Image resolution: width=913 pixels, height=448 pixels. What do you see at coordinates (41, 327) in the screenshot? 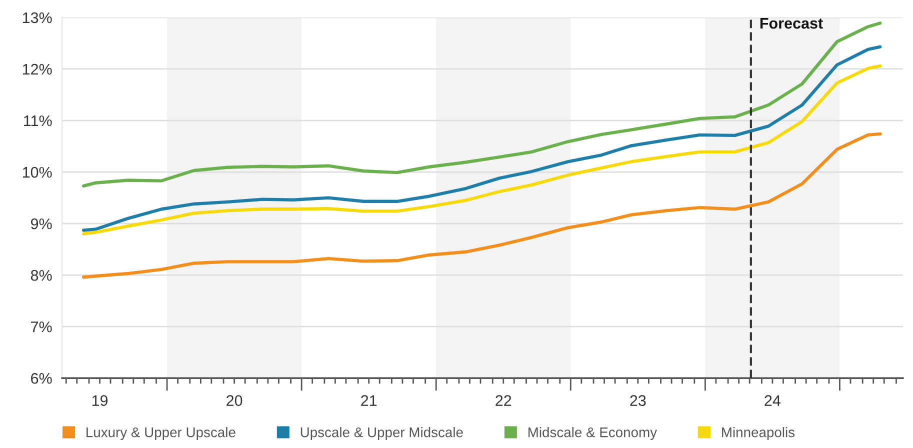
I see `y-tick-label: 7%` at bounding box center [41, 327].